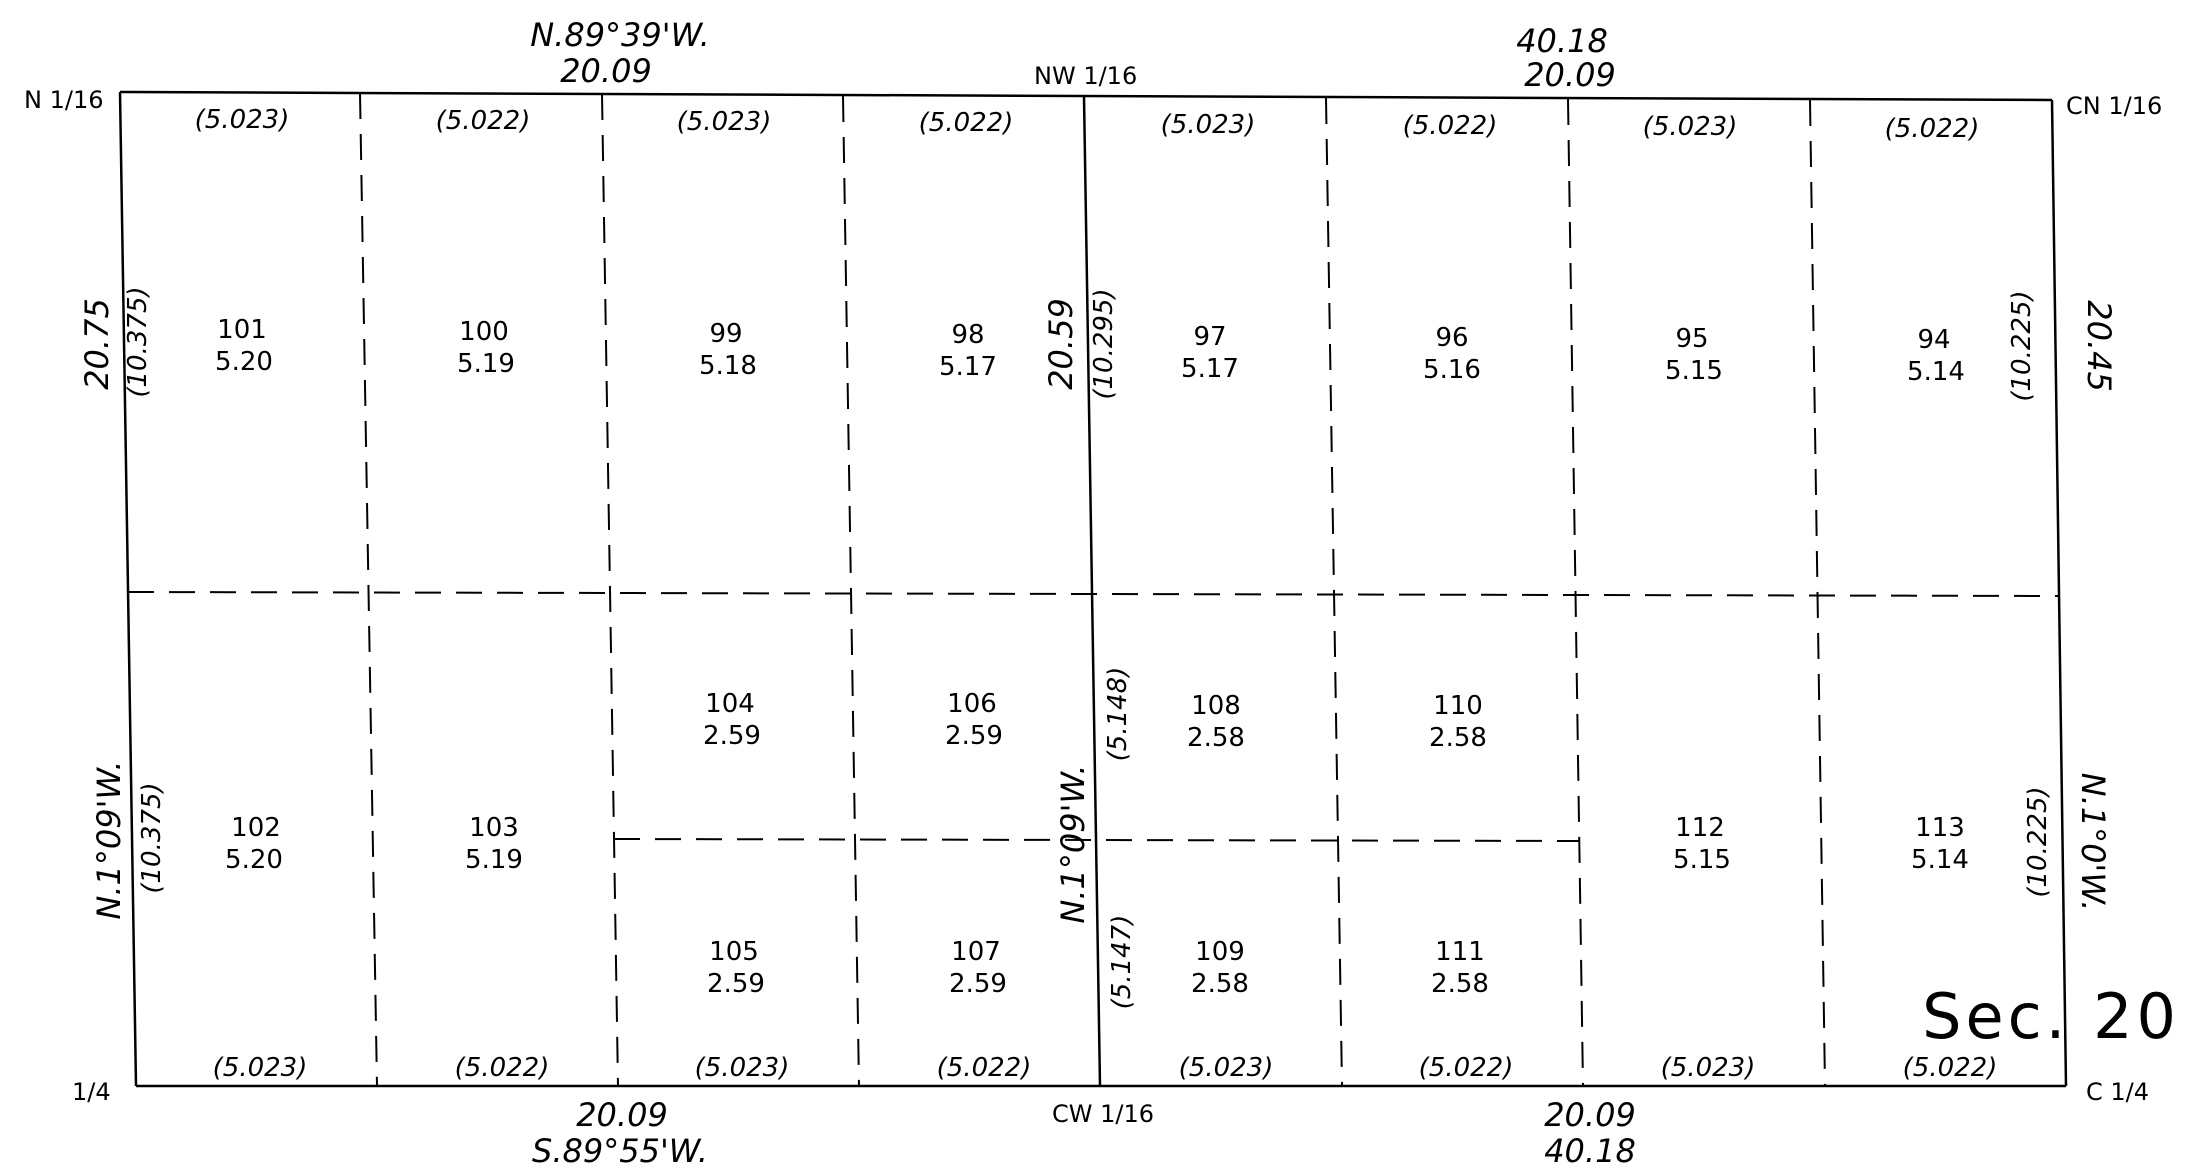  I want to click on lot-number: 96, so click(1451, 338).